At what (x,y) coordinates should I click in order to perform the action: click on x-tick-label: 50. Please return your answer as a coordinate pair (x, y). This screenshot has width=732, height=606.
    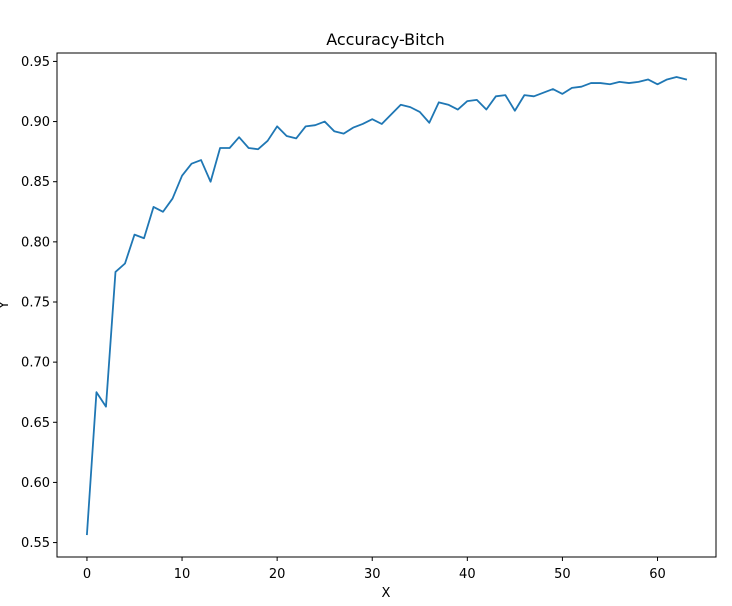
    Looking at the image, I should click on (562, 574).